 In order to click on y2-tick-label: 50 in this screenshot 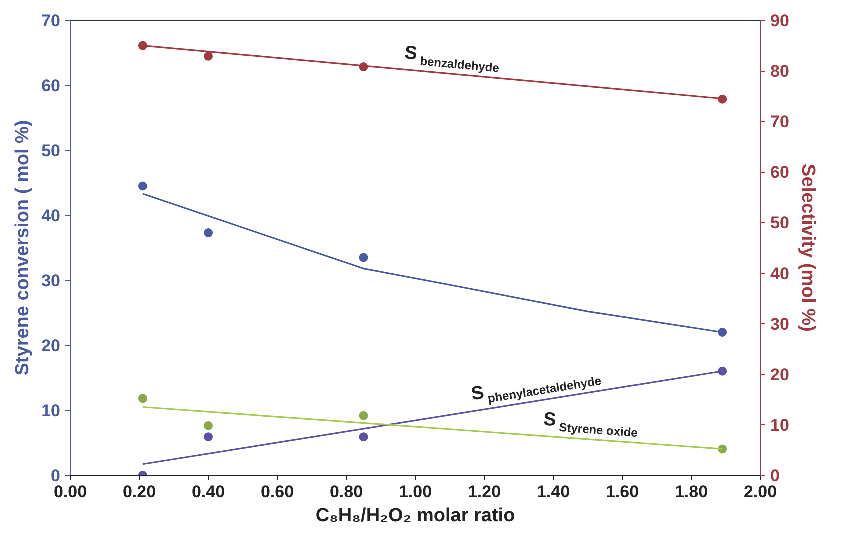, I will do `click(780, 223)`.